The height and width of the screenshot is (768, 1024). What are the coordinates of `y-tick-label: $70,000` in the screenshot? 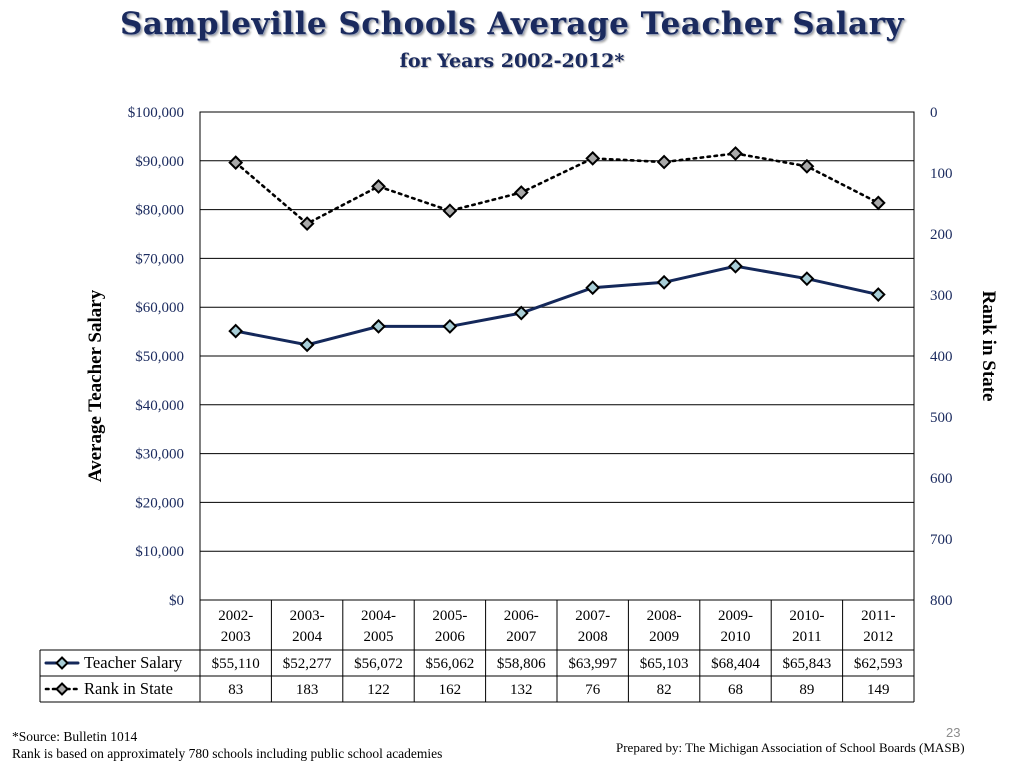 It's located at (159, 259).